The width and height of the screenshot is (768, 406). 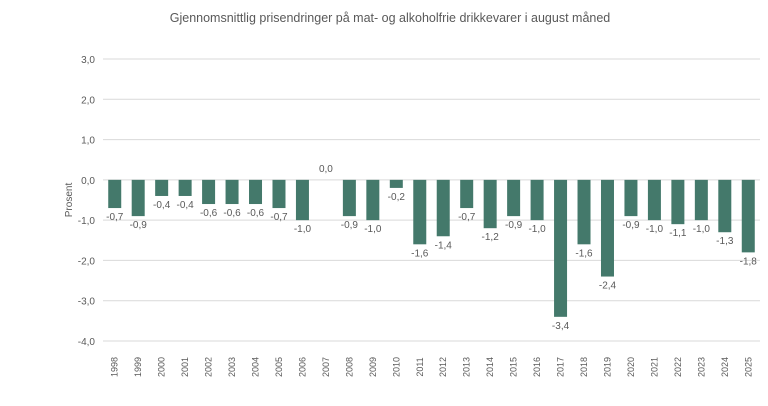 What do you see at coordinates (608, 286) in the screenshot?
I see `data-label: -2,4` at bounding box center [608, 286].